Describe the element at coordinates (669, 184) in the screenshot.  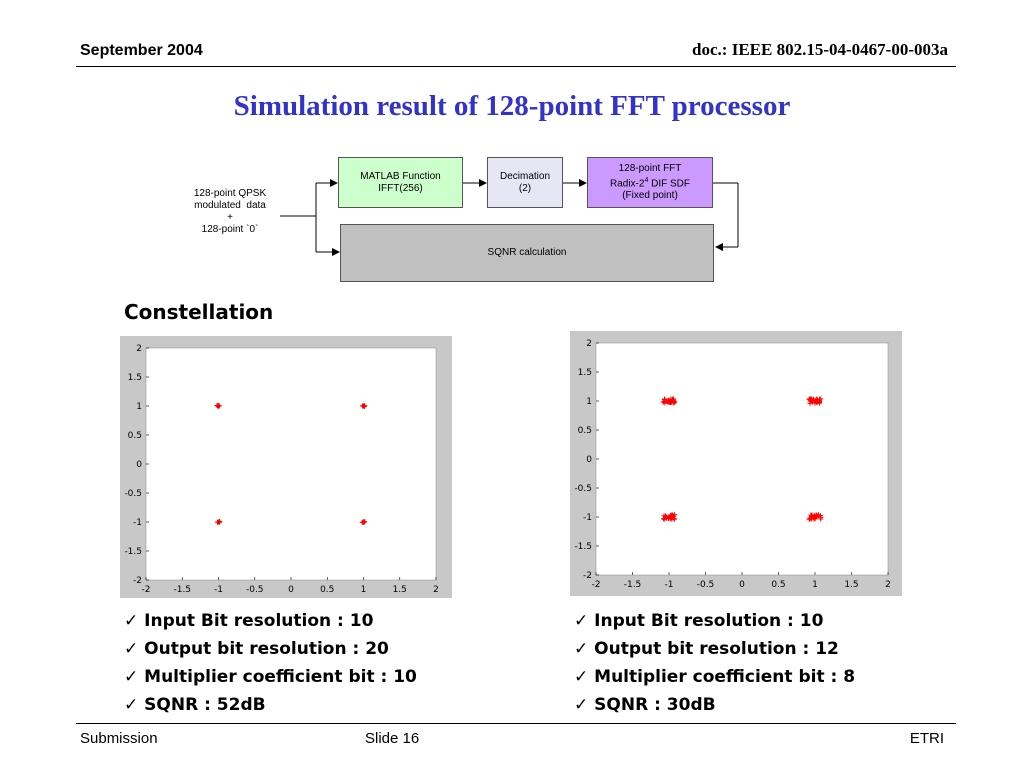
I see `fft-sdf-text: DIF SDF` at that location.